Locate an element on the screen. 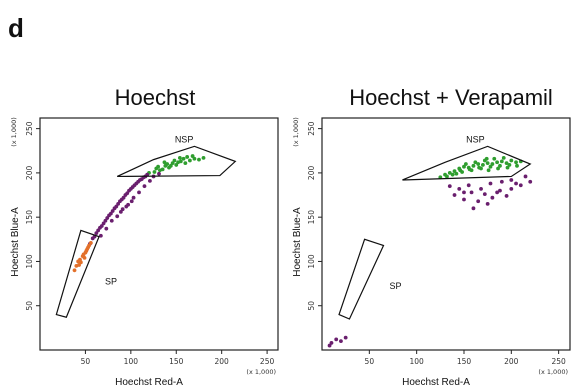 The width and height of the screenshot is (577, 392). x-multiplier: (x 1,000) is located at coordinates (553, 372).